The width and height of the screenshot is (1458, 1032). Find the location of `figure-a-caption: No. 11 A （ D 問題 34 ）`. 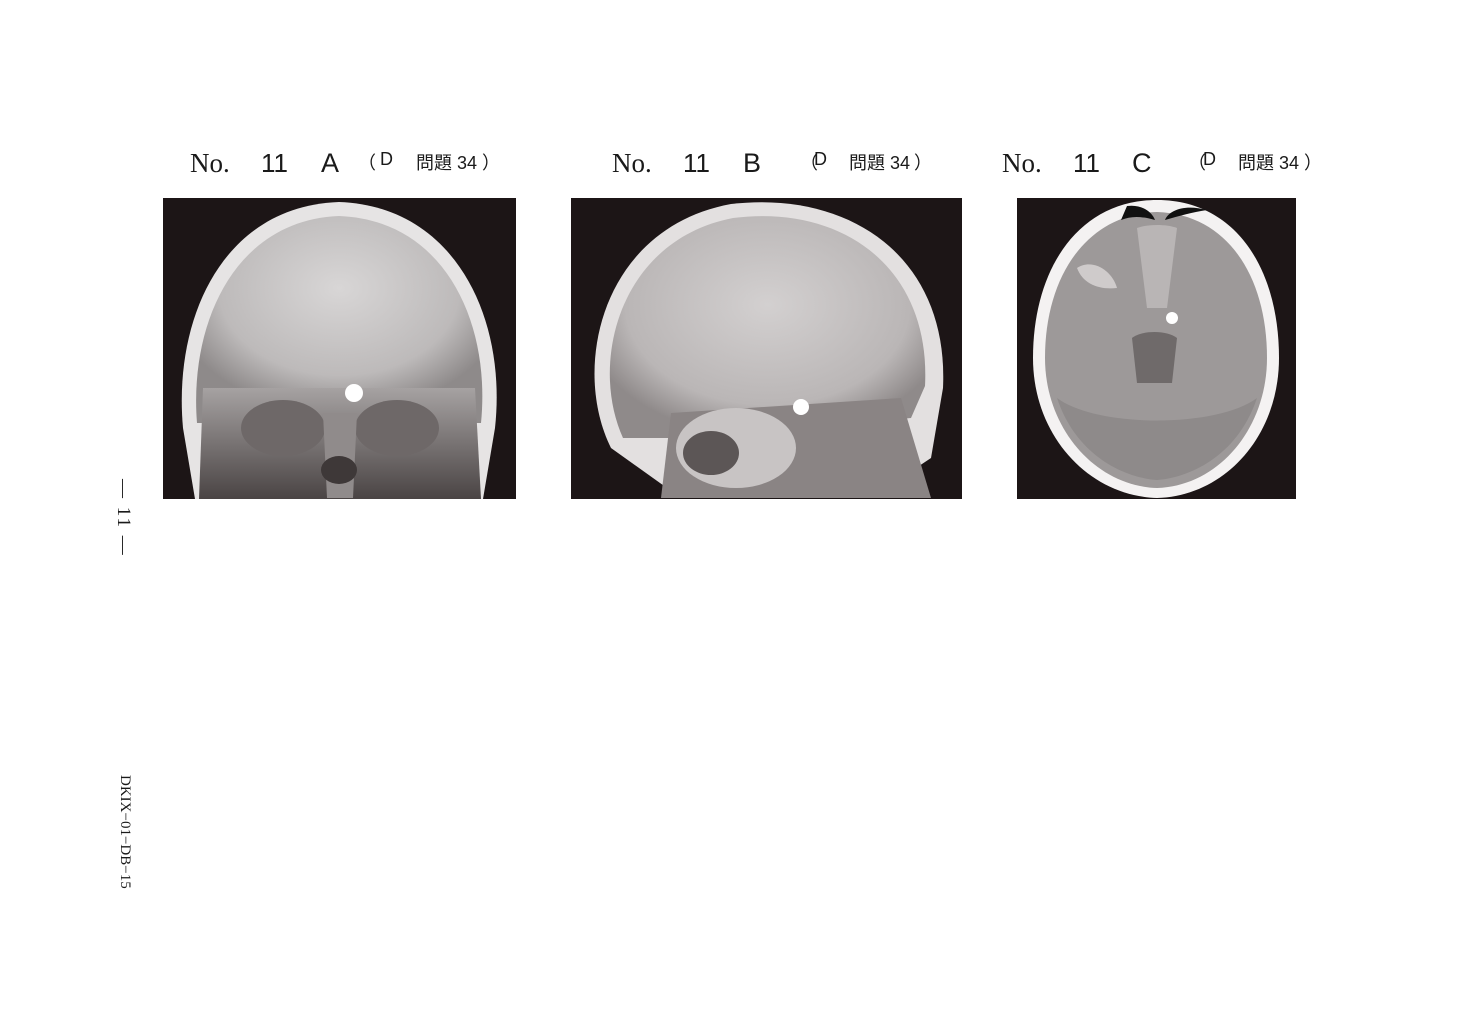

figure-a-caption: No. 11 A （ D 問題 34 ） is located at coordinates (350, 164).